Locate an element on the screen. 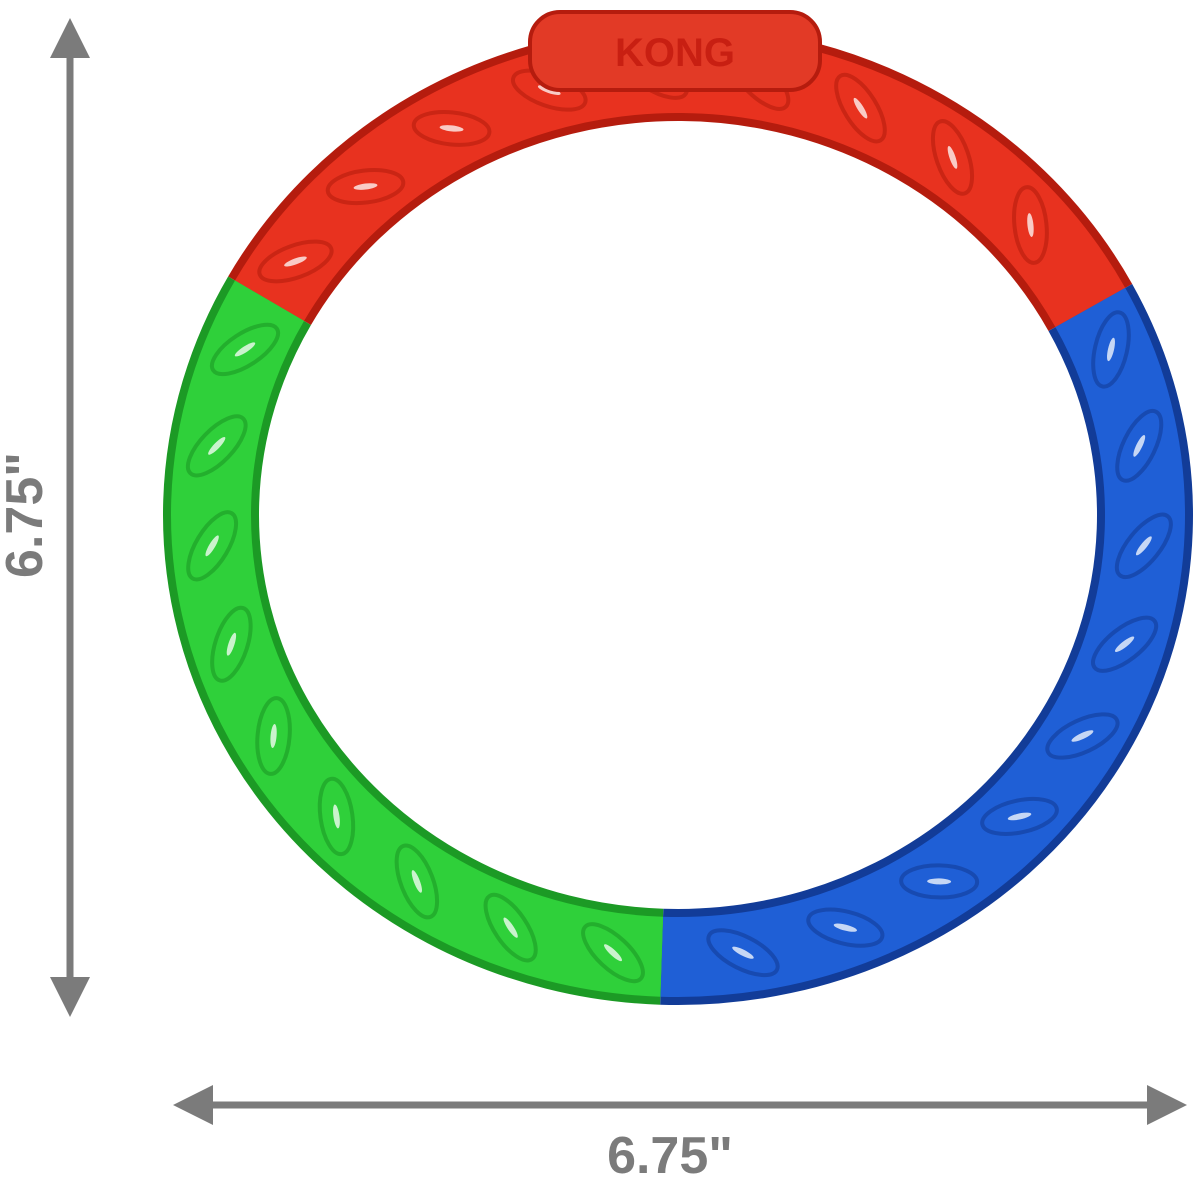 The image size is (1200, 1177). logo-lettering: KONG is located at coordinates (675, 53).